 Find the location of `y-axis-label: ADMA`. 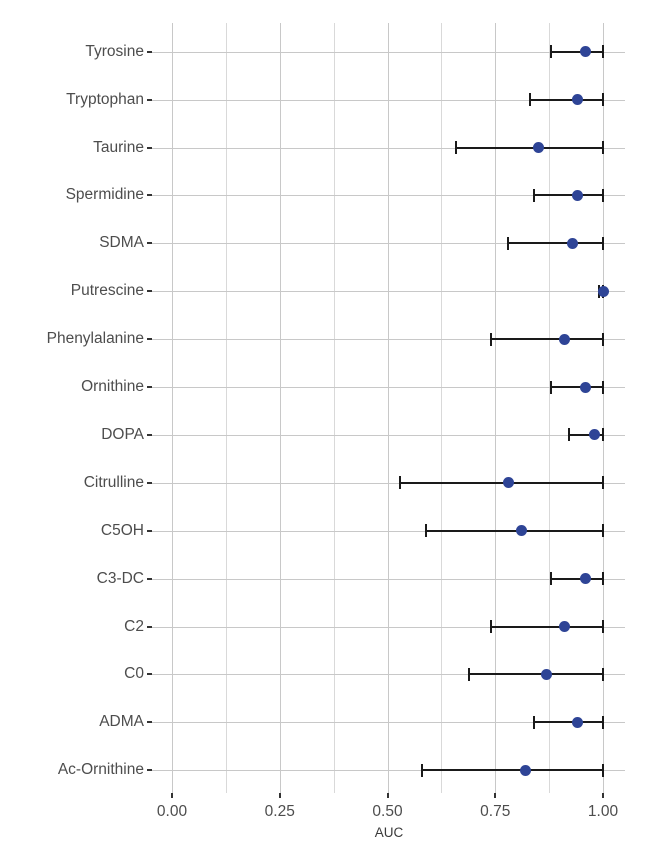

y-axis-label: ADMA is located at coordinates (121, 722).